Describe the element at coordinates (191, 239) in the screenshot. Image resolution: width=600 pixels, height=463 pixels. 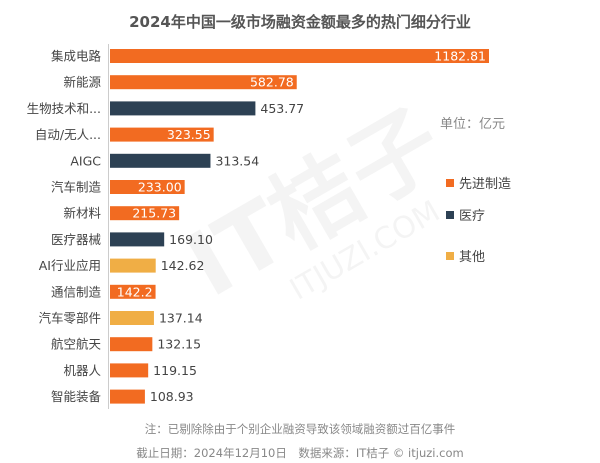
I see `value-label: 169.10` at that location.